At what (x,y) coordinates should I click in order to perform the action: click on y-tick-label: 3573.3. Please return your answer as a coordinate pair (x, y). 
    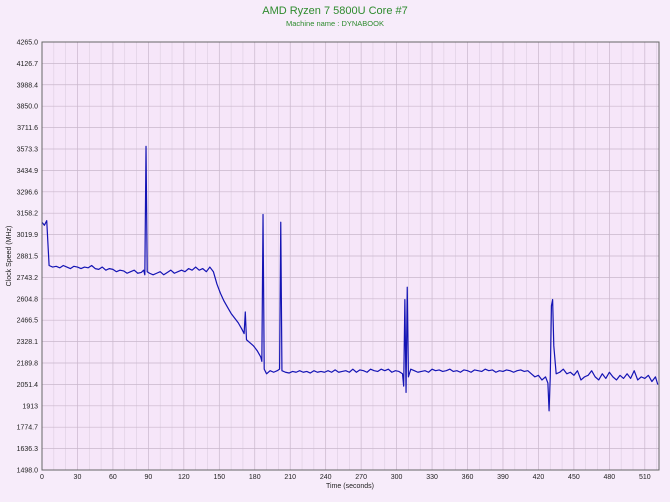
    Looking at the image, I should click on (28, 149).